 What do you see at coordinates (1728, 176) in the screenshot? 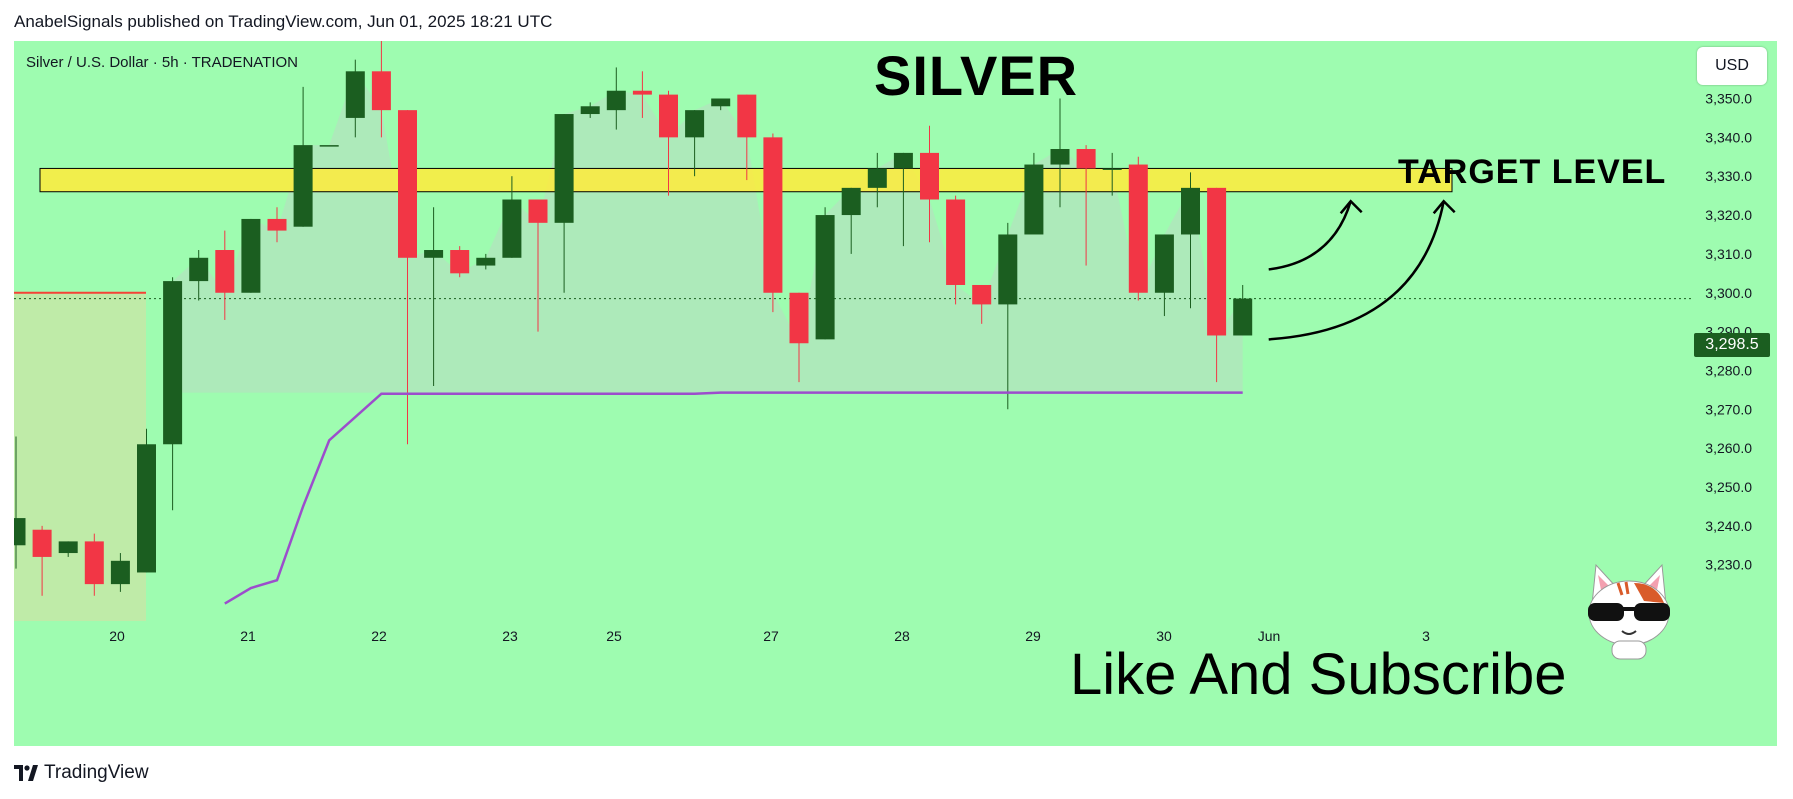
I see `y-tick-label: 3,330.0` at bounding box center [1728, 176].